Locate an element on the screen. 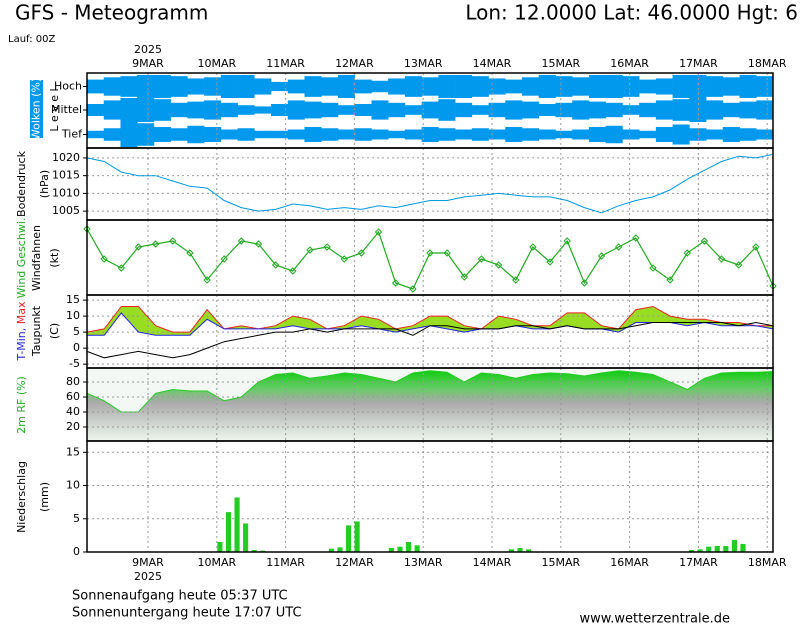 Image resolution: width=800 pixels, height=625 pixels. cloud-label-bg is located at coordinates (36, 109).